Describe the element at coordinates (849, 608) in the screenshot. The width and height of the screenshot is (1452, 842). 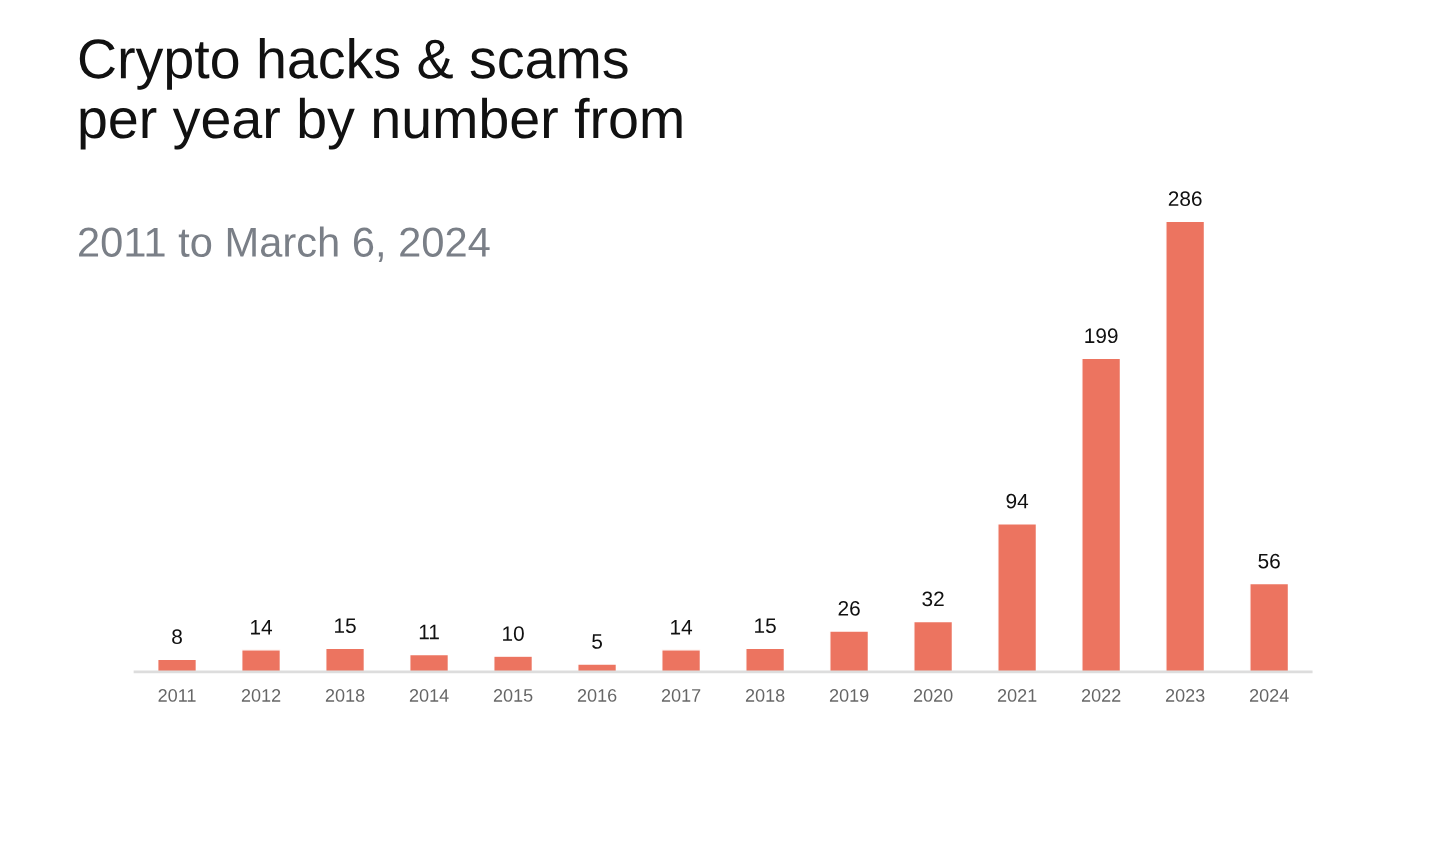
I see `data-label: 26` at that location.